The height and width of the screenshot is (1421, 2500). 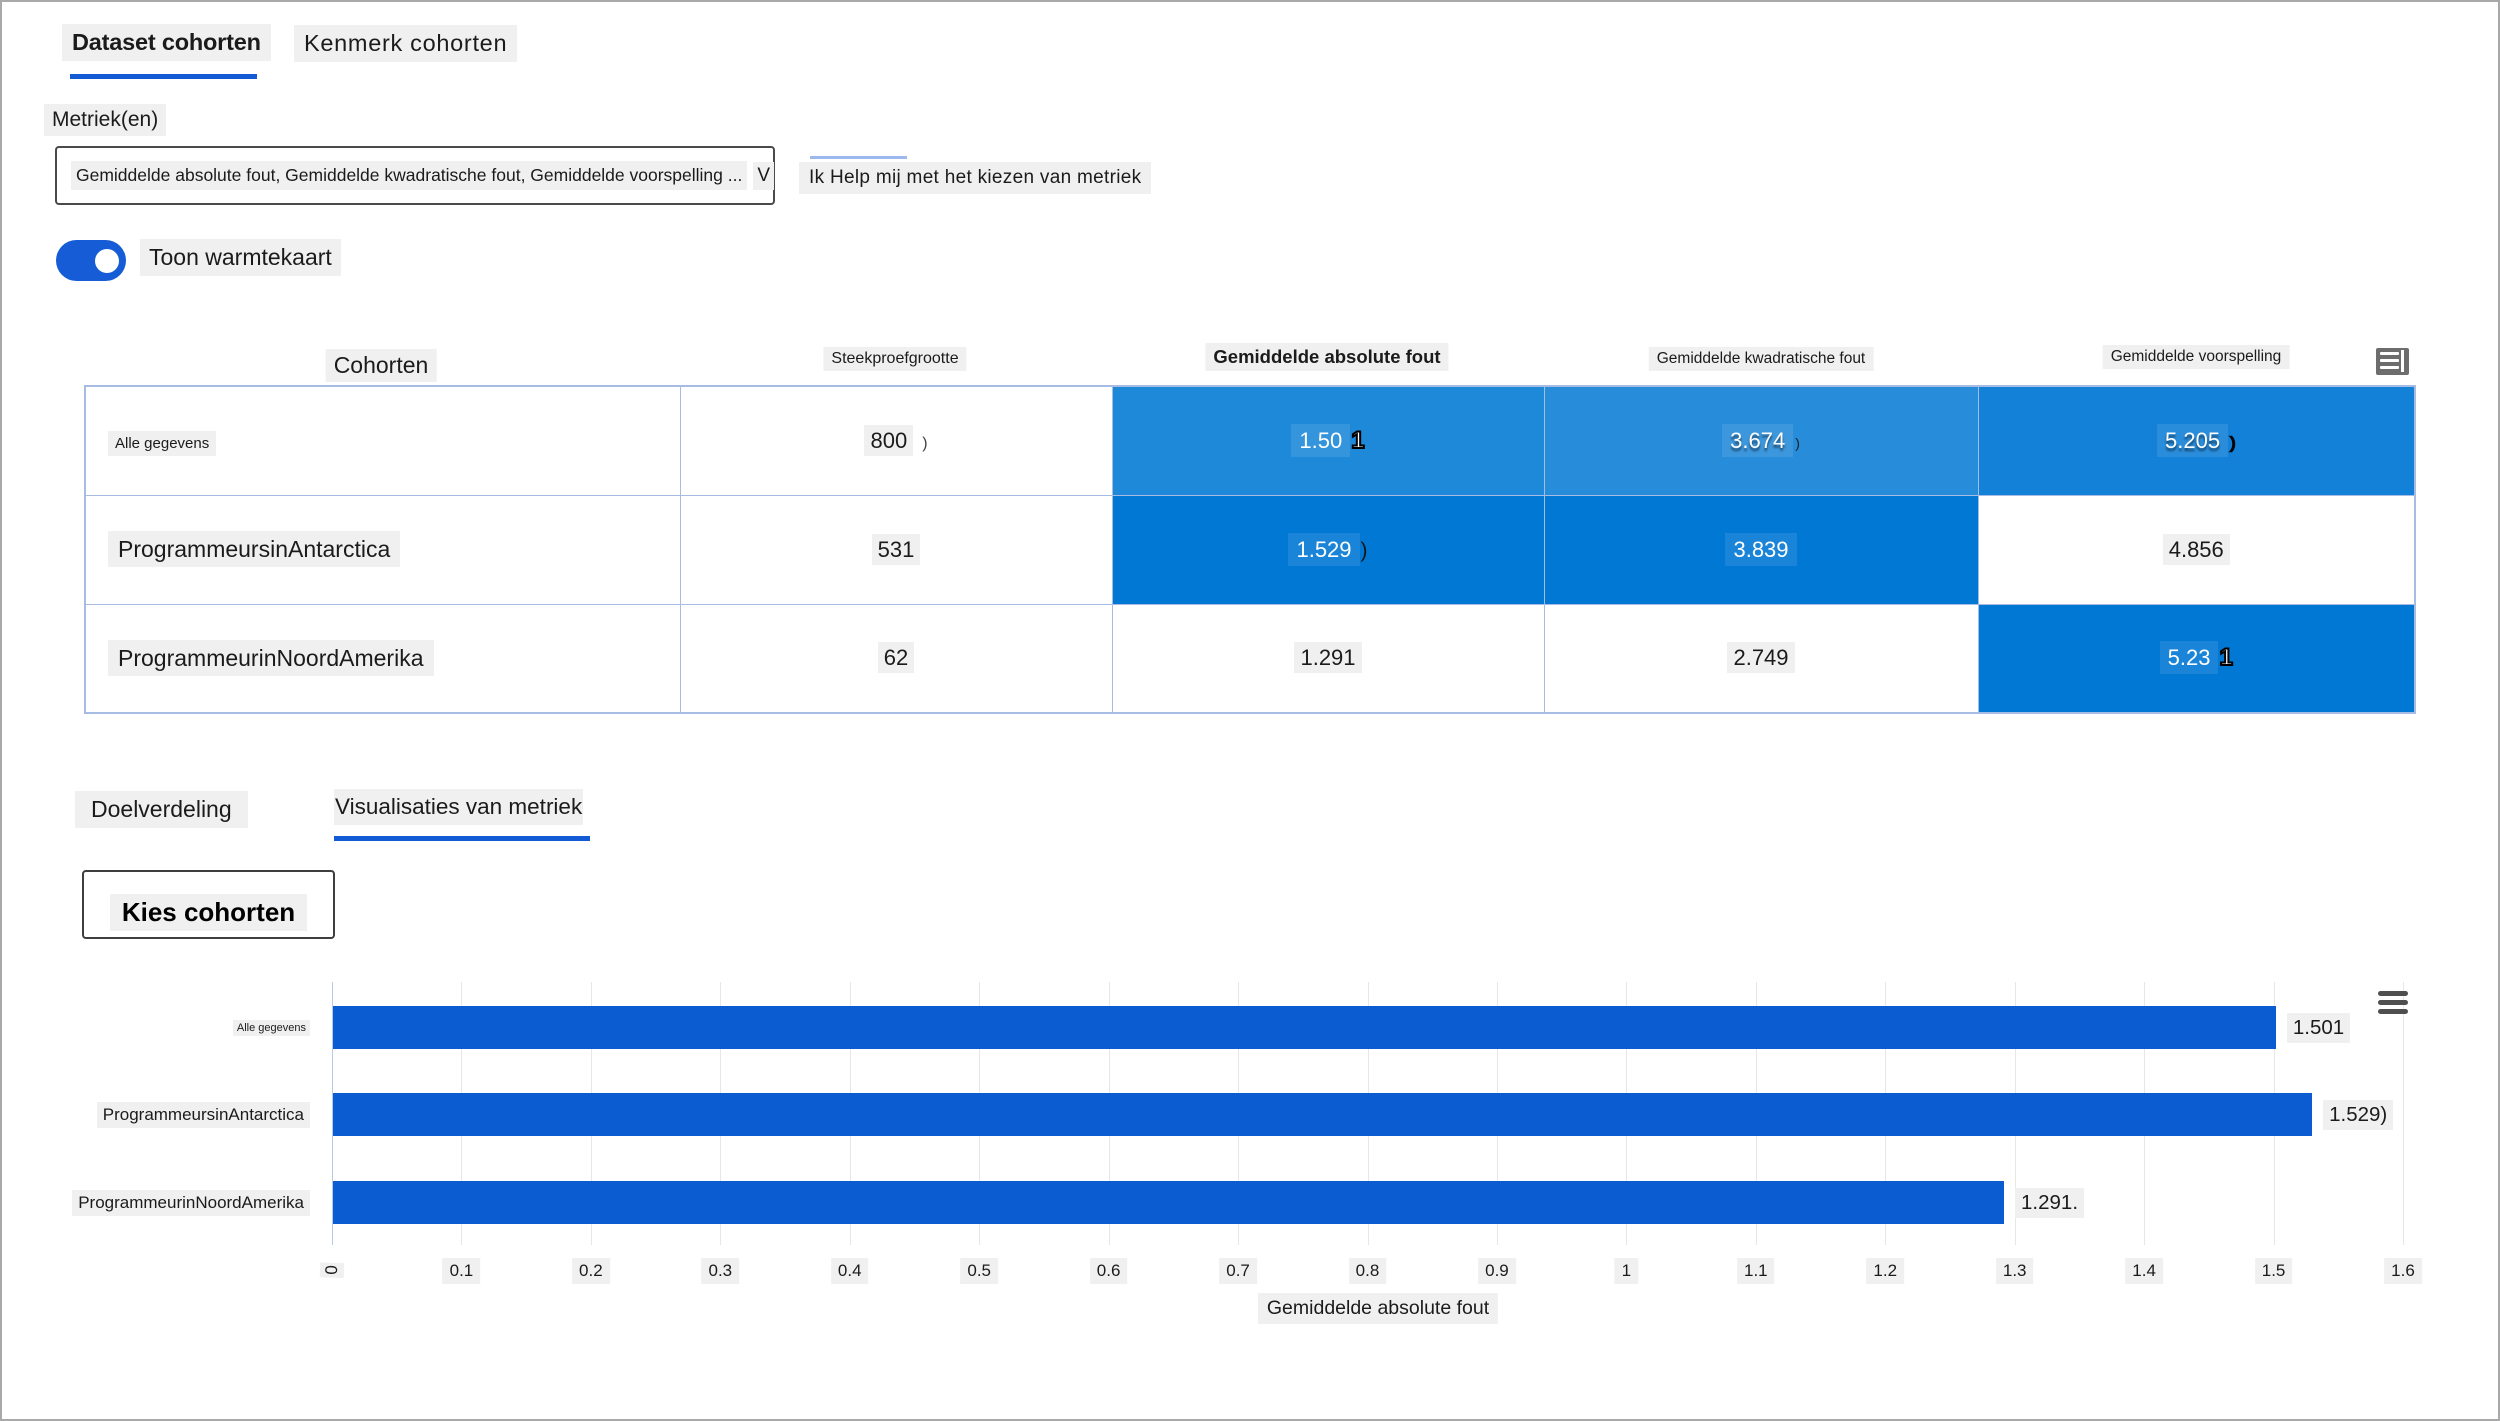 I want to click on column-header-sample-size: Steekproefgrootte, so click(x=895, y=359).